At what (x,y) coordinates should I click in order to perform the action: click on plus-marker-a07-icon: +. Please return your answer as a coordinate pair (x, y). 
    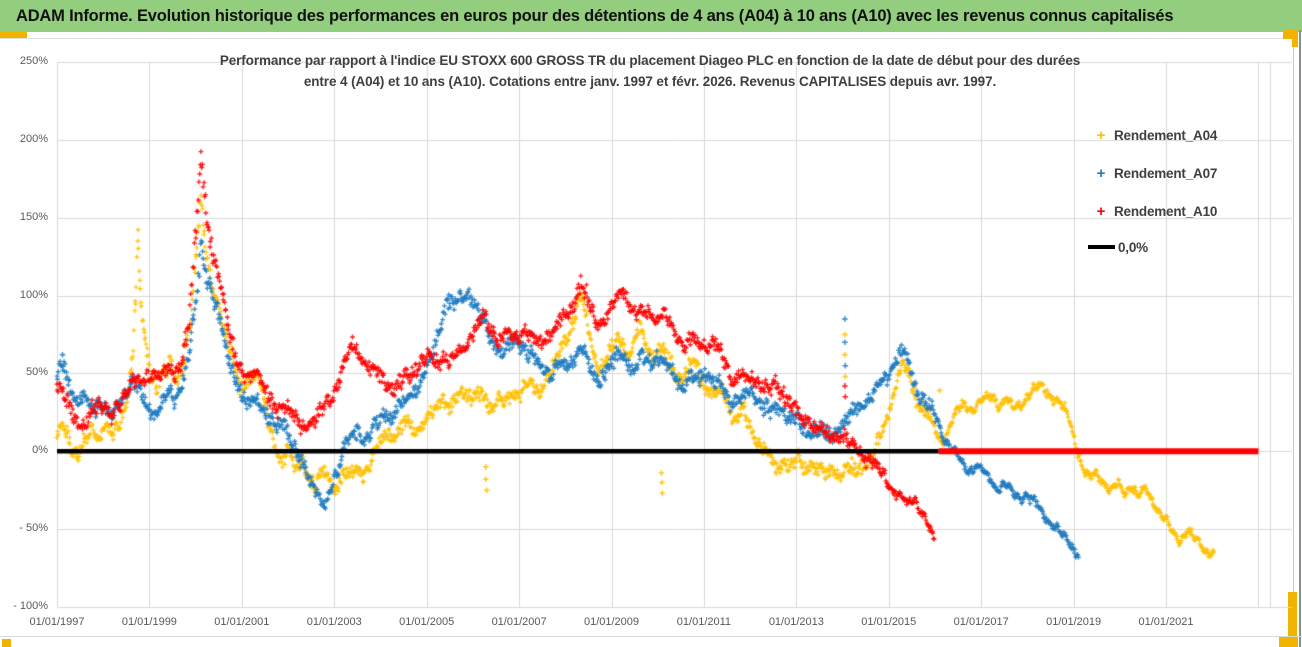
    Looking at the image, I should click on (1101, 173).